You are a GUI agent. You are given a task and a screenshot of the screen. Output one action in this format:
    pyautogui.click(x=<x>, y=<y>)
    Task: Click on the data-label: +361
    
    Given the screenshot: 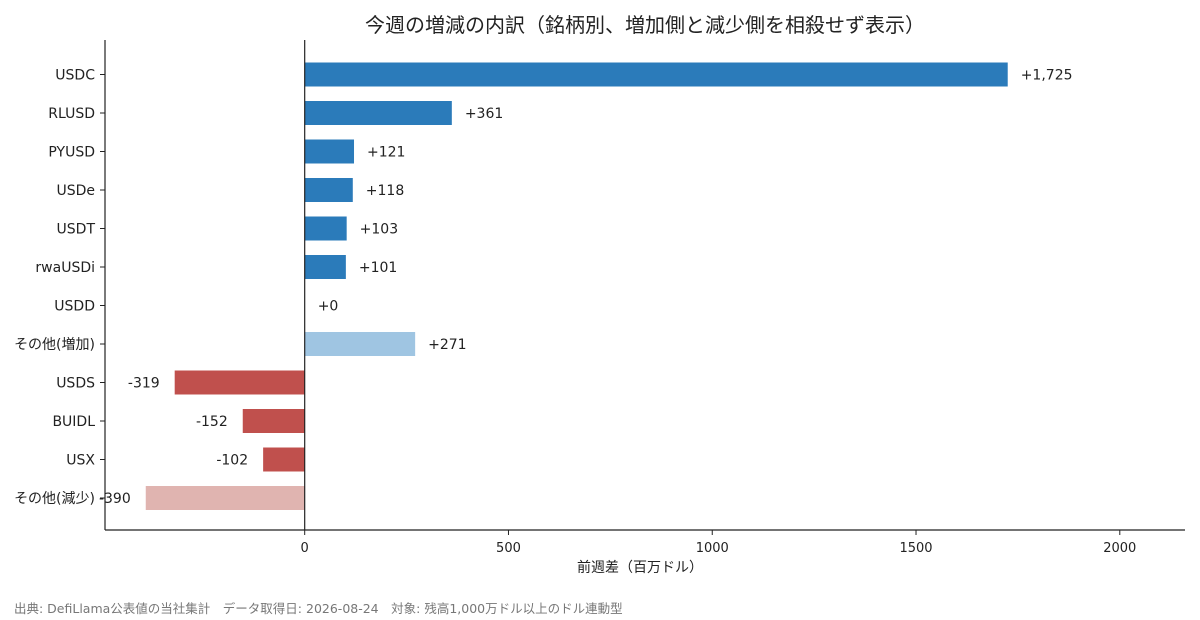 What is the action you would take?
    pyautogui.click(x=484, y=114)
    